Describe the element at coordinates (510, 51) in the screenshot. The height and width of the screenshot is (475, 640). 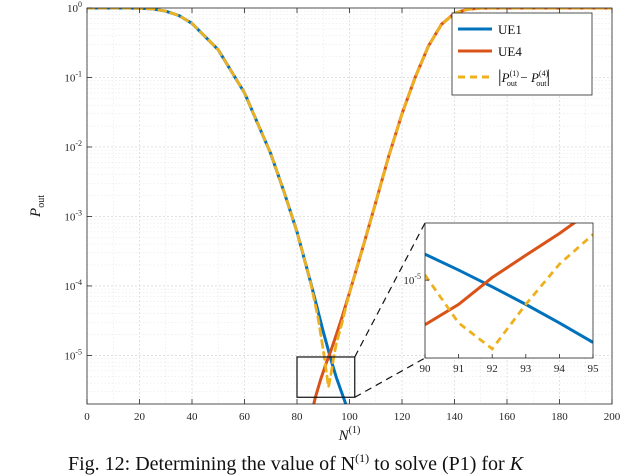
I see `legend-label-ue4: UE4` at that location.